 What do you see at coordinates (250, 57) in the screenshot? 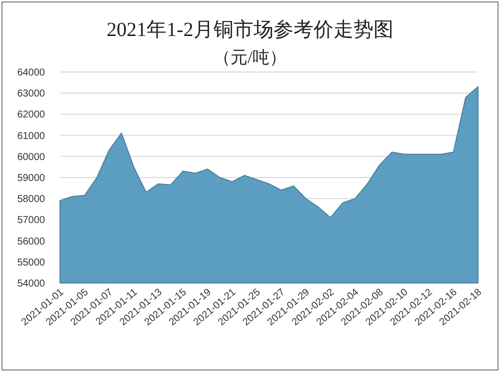
I see `chart-subtitle: （元/吨）` at bounding box center [250, 57].